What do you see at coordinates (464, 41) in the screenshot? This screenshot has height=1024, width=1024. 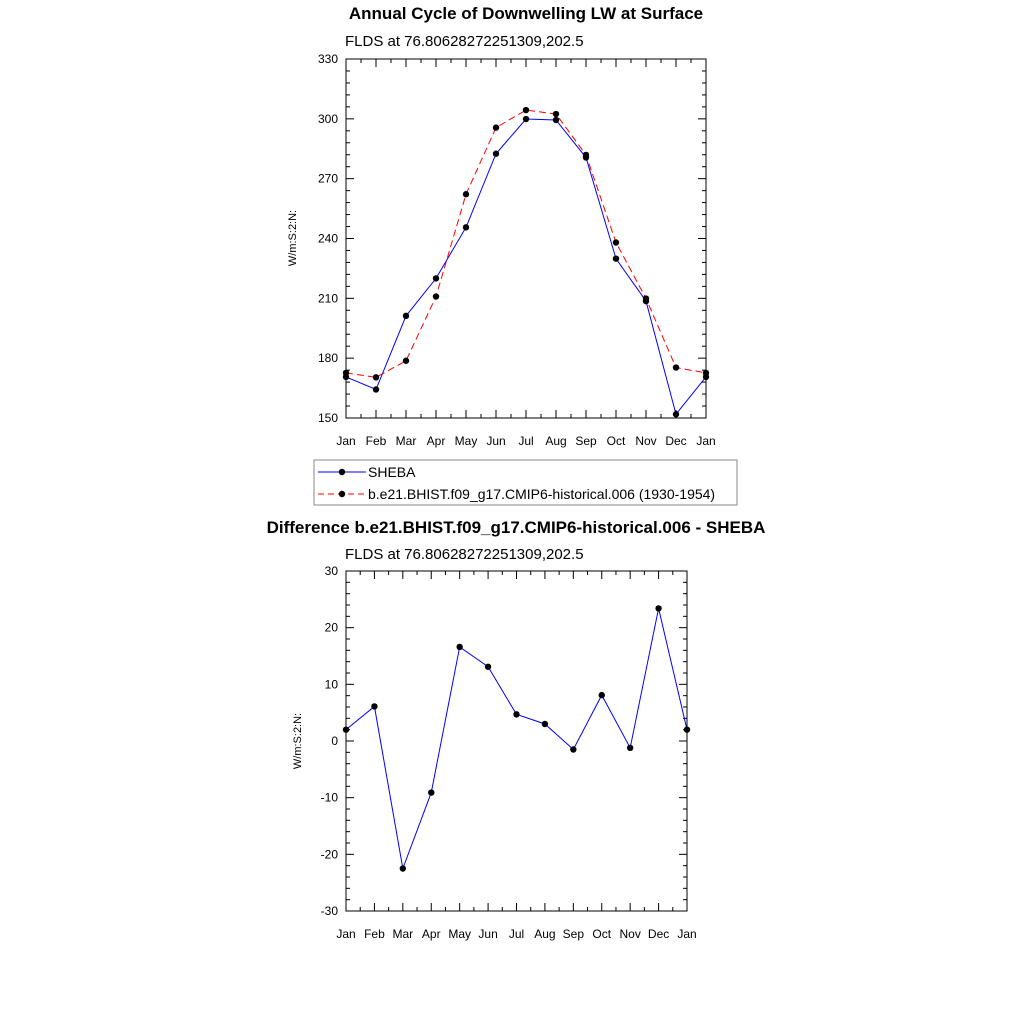 I see `chart1-subtitle: FLDS at 76.80628272251309,202.5` at bounding box center [464, 41].